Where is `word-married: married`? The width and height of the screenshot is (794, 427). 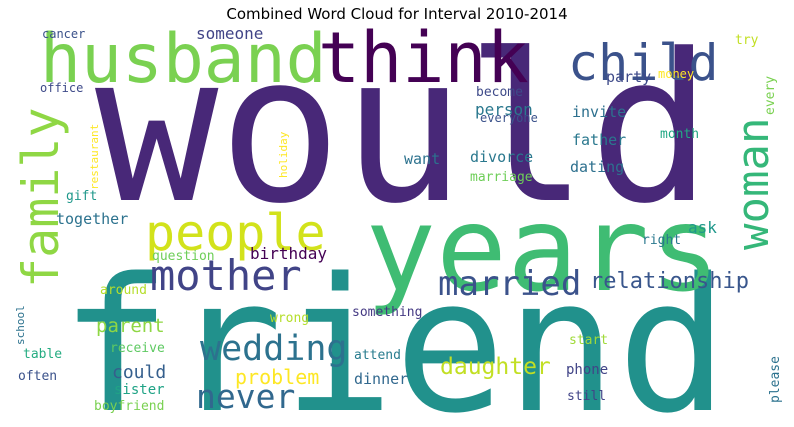
word-married: married is located at coordinates (509, 284).